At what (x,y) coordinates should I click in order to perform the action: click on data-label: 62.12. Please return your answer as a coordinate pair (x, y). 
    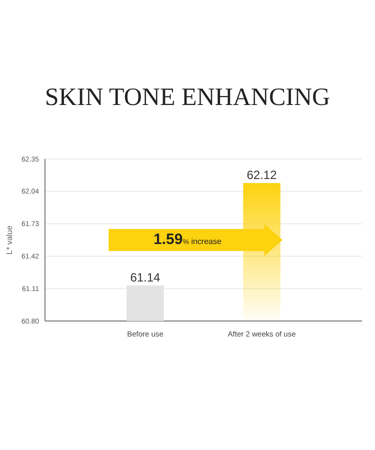
    Looking at the image, I should click on (262, 175).